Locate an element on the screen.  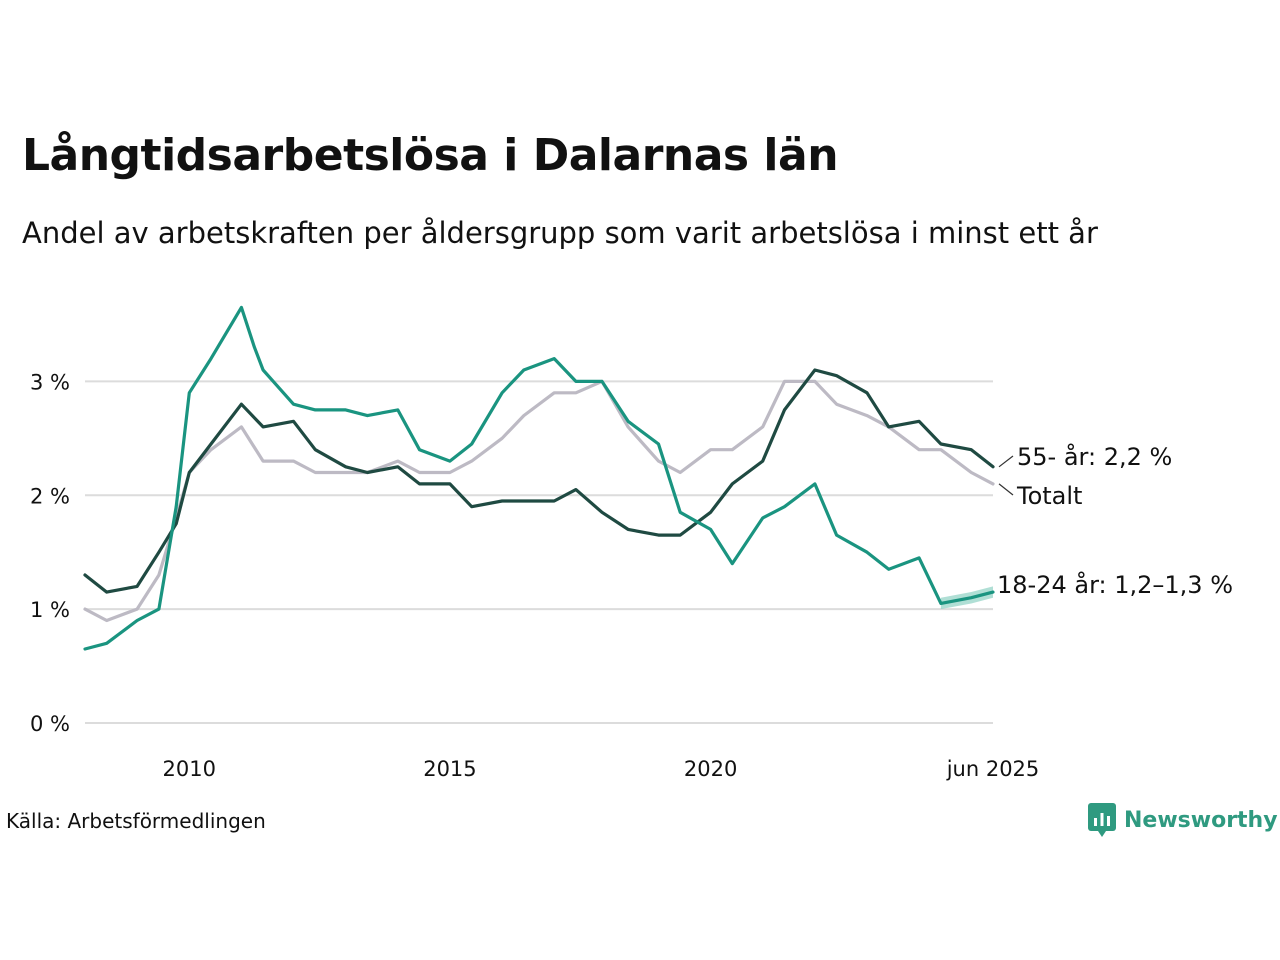
source-note: Källa: Arbetsförmedlingen is located at coordinates (136, 821).